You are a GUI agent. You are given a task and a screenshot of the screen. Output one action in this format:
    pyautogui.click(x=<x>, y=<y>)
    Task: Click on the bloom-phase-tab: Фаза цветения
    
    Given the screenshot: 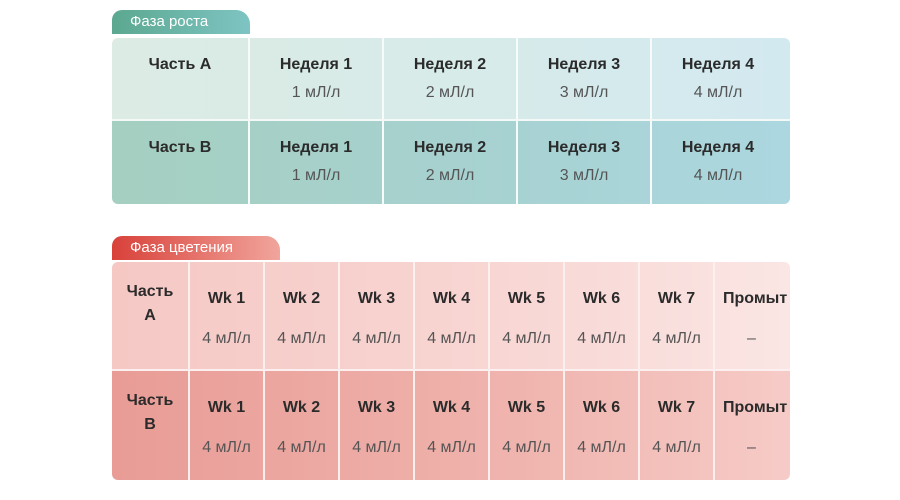 What is the action you would take?
    pyautogui.click(x=196, y=248)
    